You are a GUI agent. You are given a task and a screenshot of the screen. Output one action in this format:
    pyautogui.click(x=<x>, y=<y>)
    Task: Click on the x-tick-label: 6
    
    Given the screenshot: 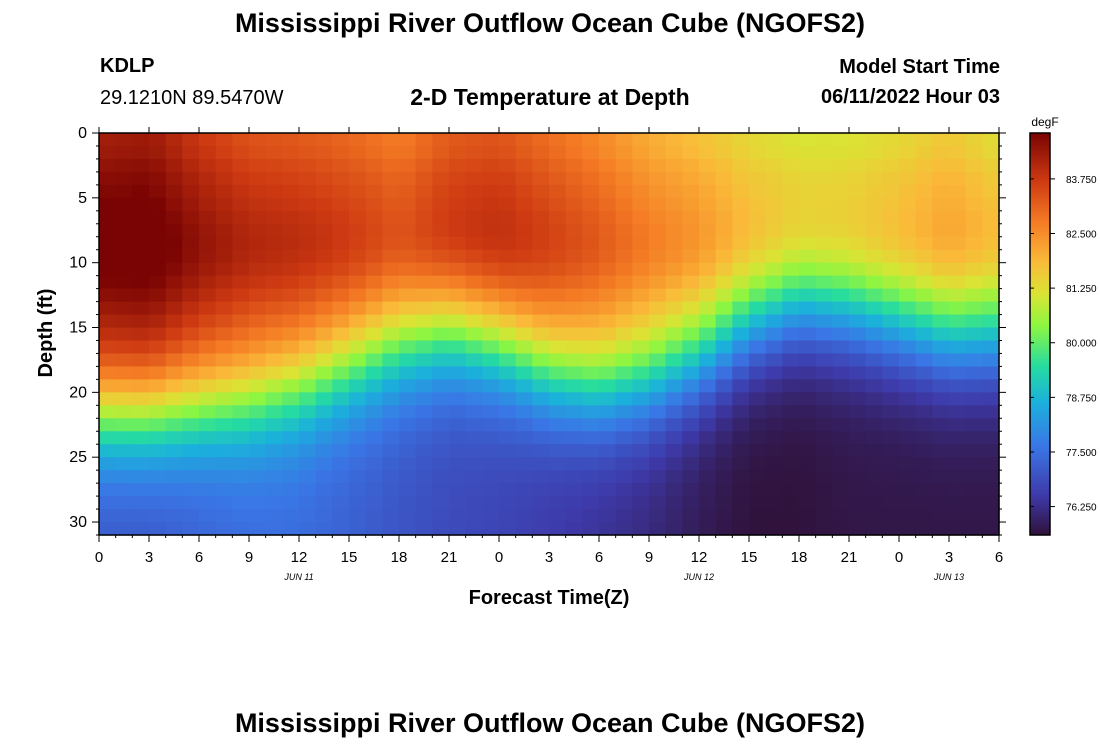 What is the action you would take?
    pyautogui.click(x=599, y=557)
    